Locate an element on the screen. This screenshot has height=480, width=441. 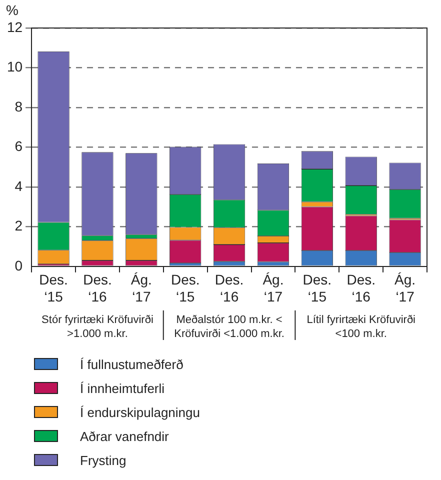
y-tick-label: 2 is located at coordinates (18, 226).